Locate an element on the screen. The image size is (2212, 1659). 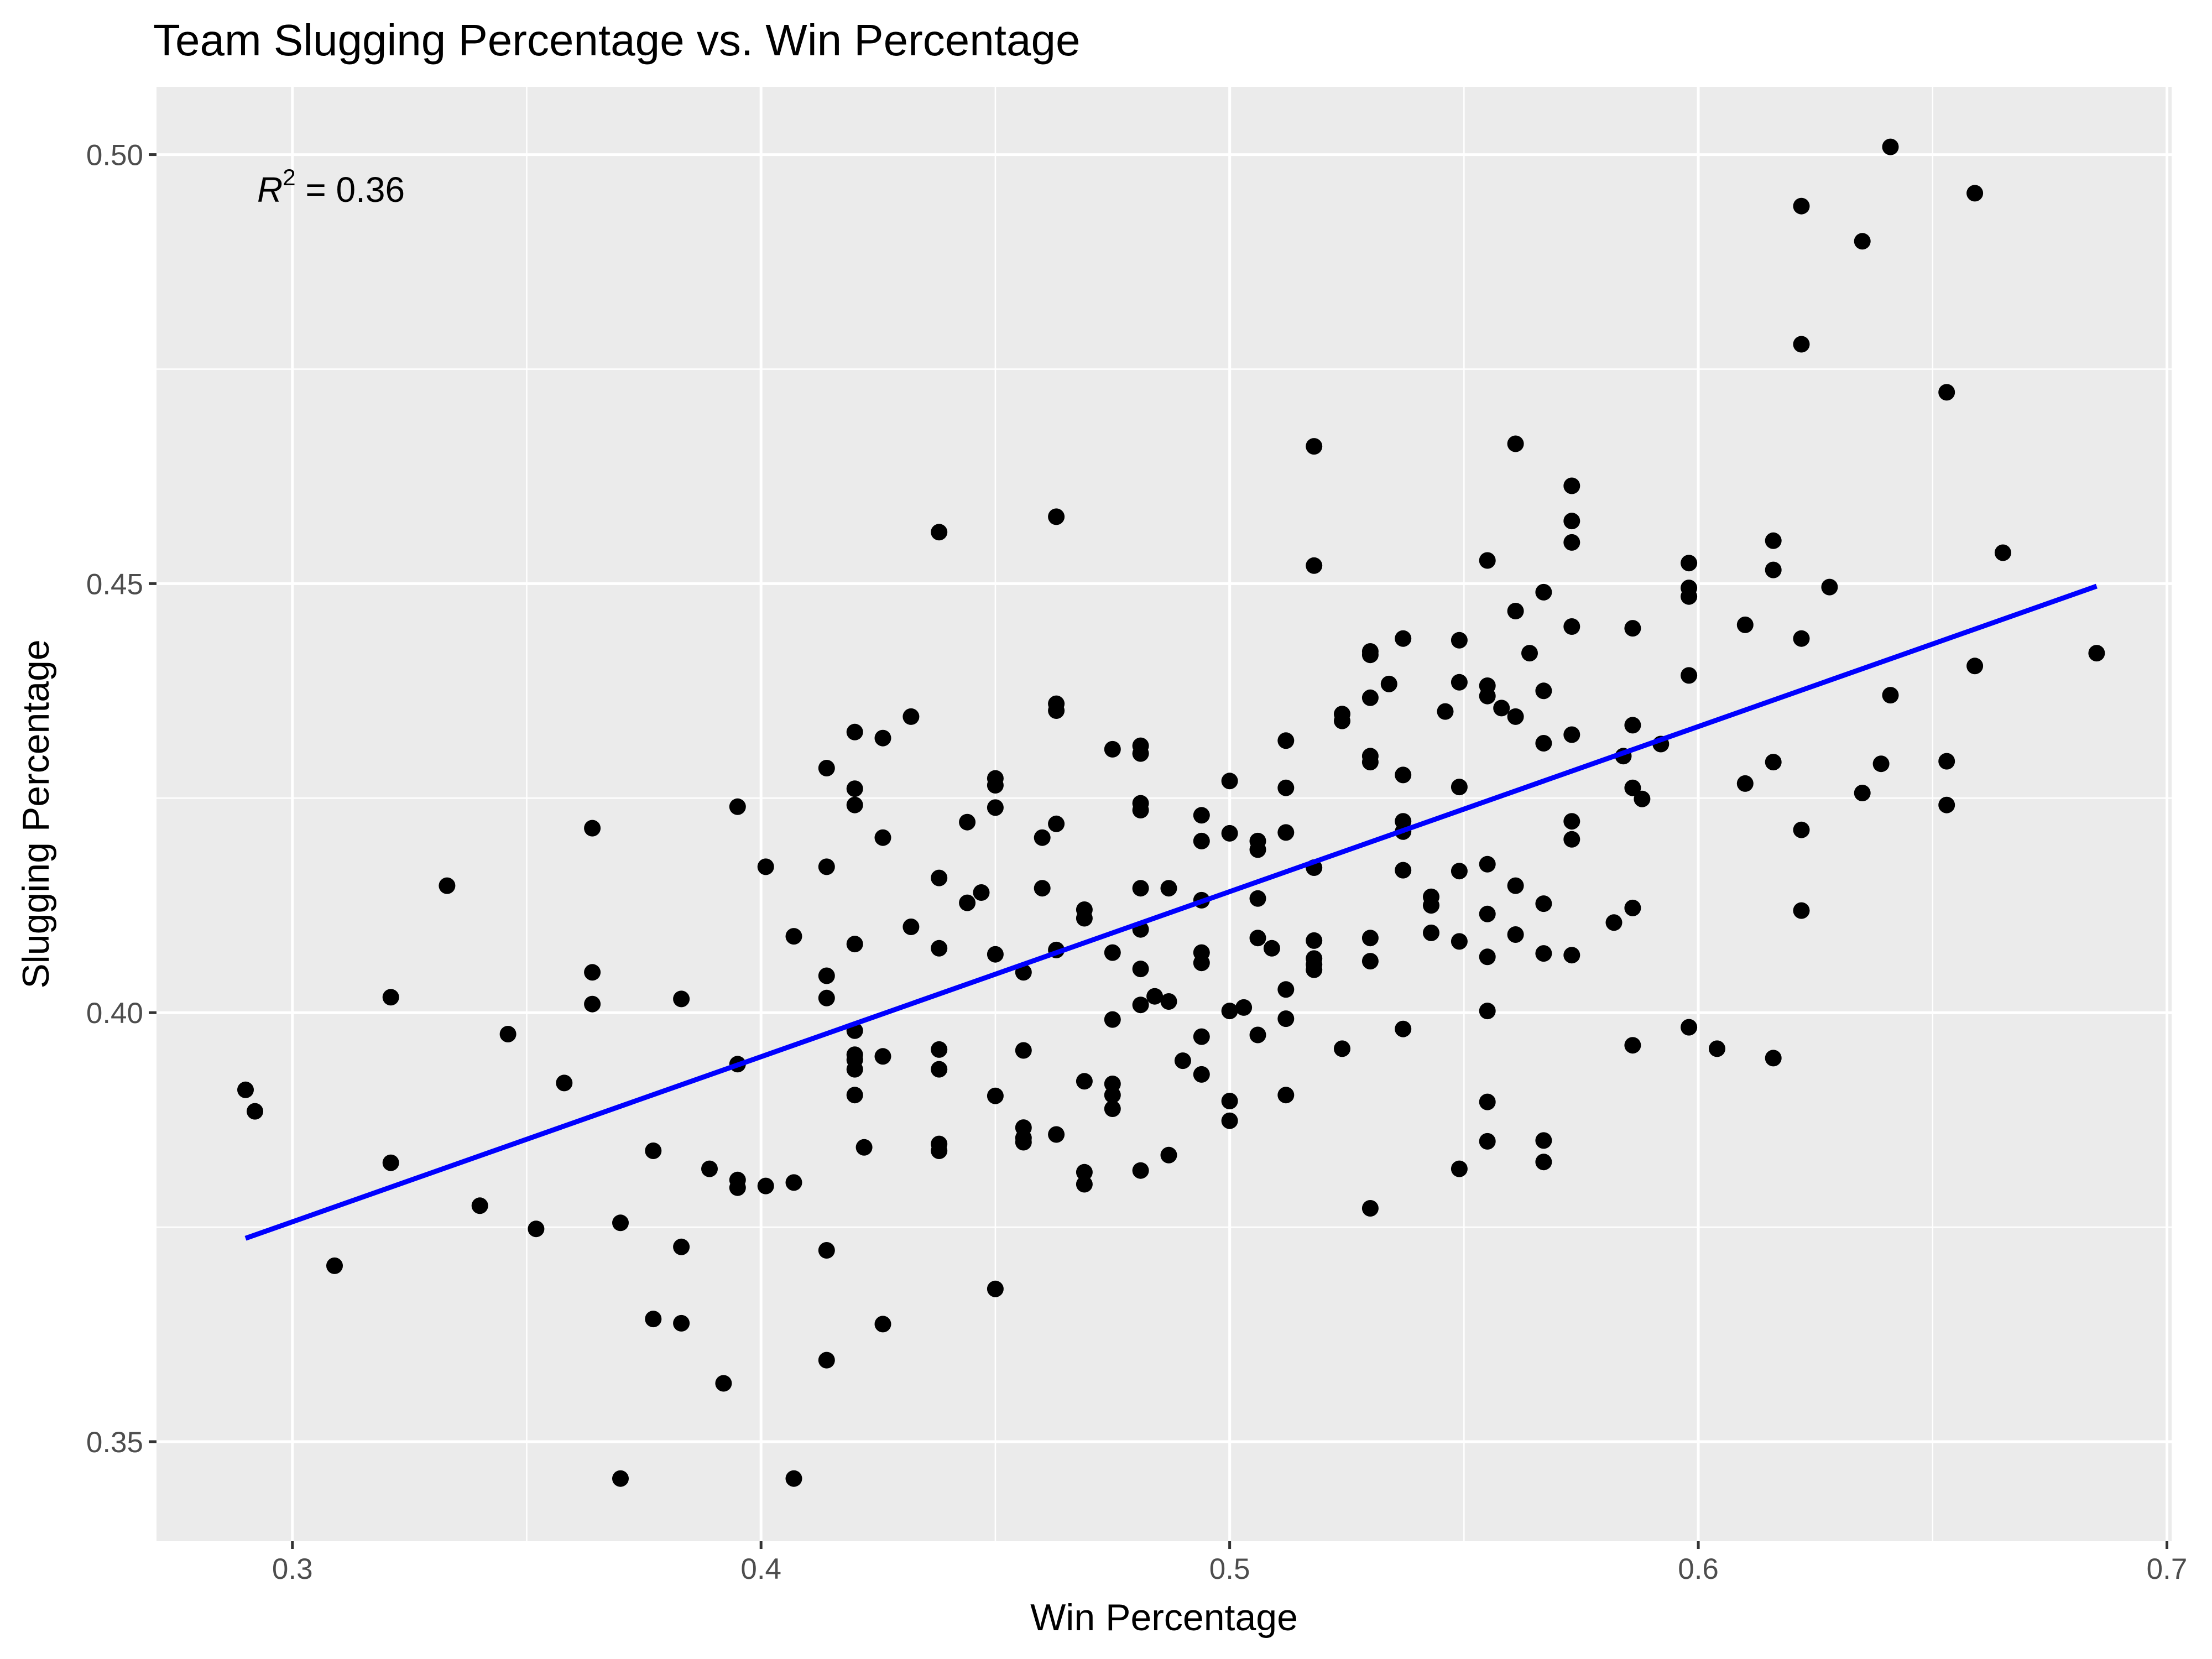
y-axis: 0.35 0.40 0.45 0.50 is located at coordinates (121, 799).